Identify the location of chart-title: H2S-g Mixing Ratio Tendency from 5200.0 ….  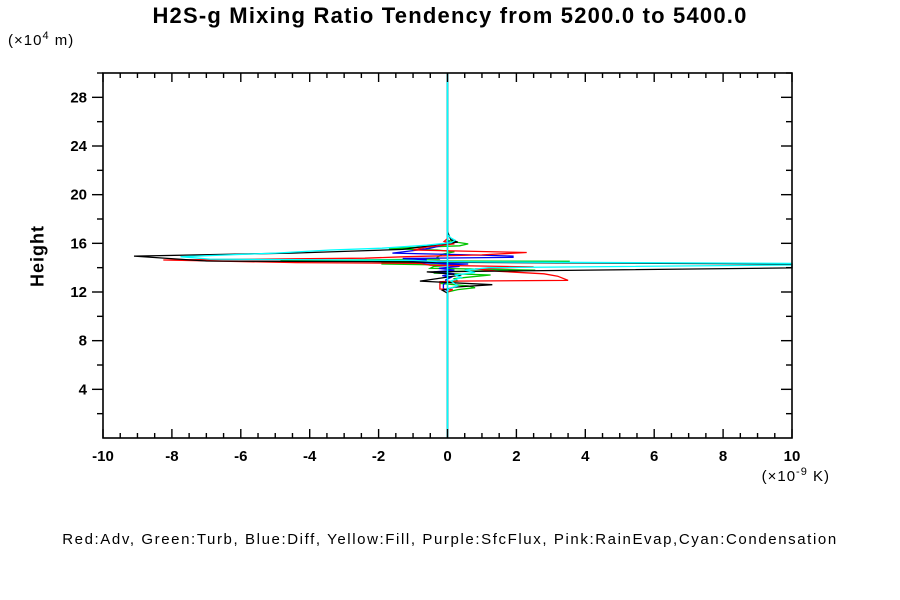
(450, 15).